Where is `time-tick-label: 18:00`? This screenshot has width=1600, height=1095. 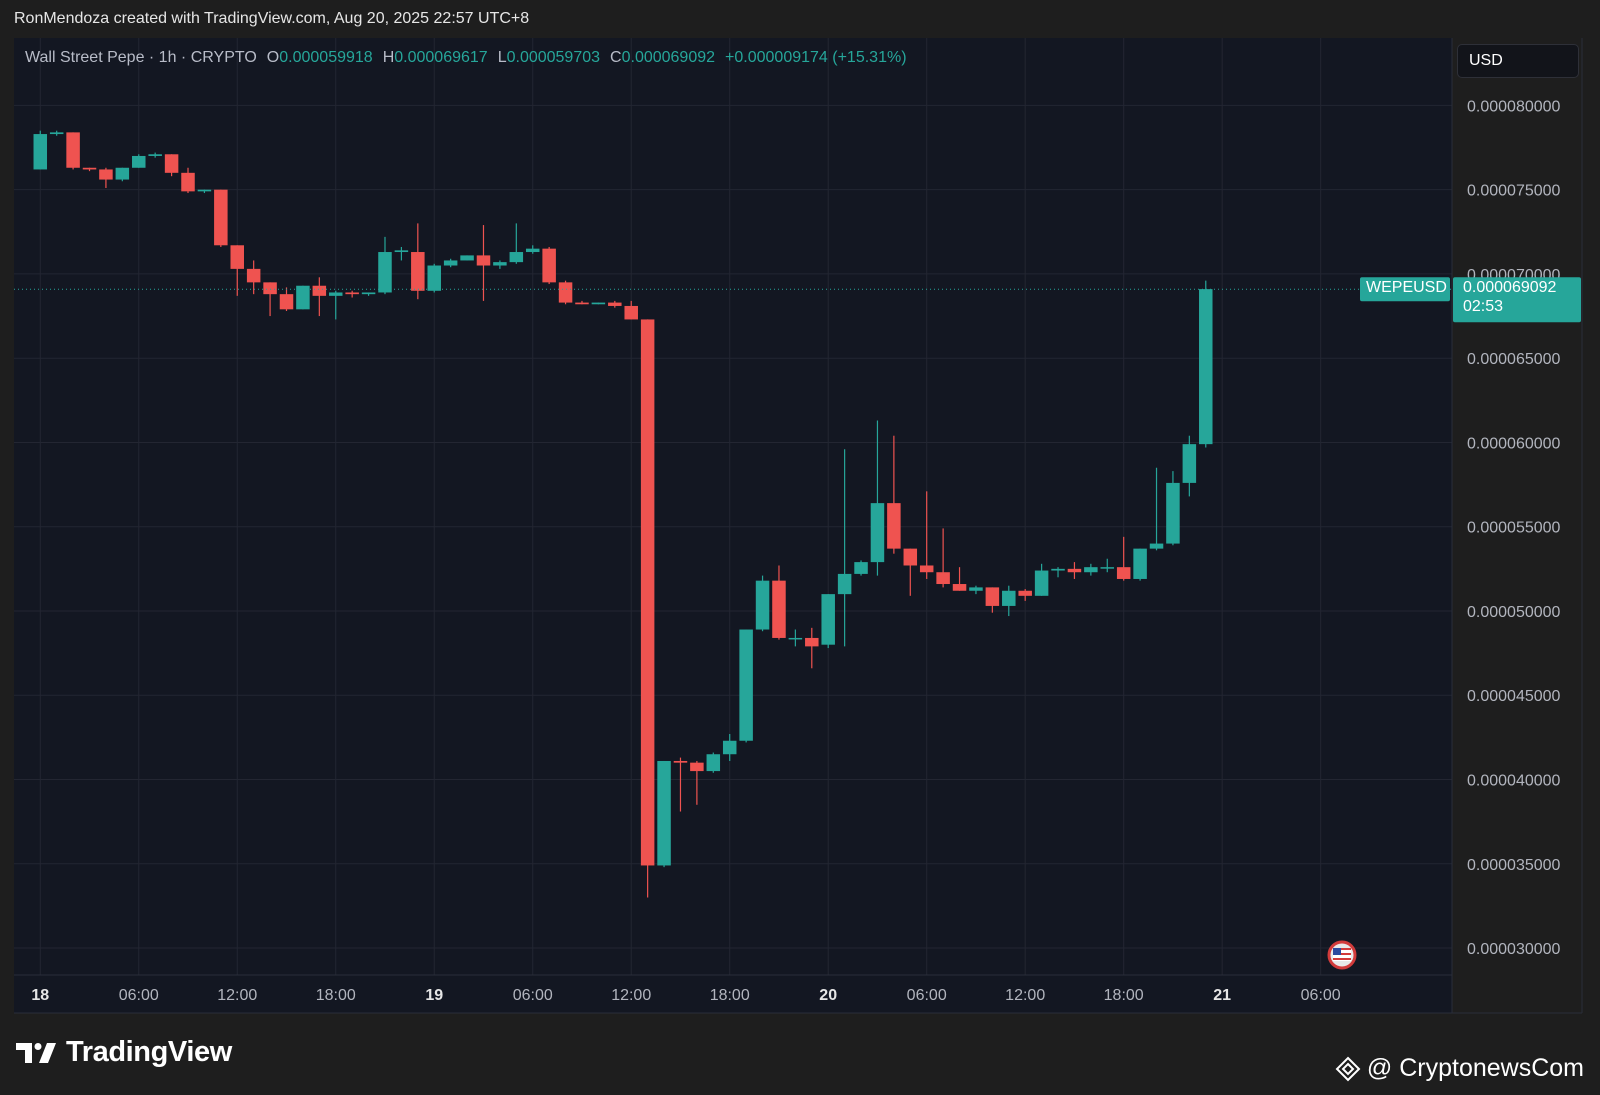
time-tick-label: 18:00 is located at coordinates (1124, 995).